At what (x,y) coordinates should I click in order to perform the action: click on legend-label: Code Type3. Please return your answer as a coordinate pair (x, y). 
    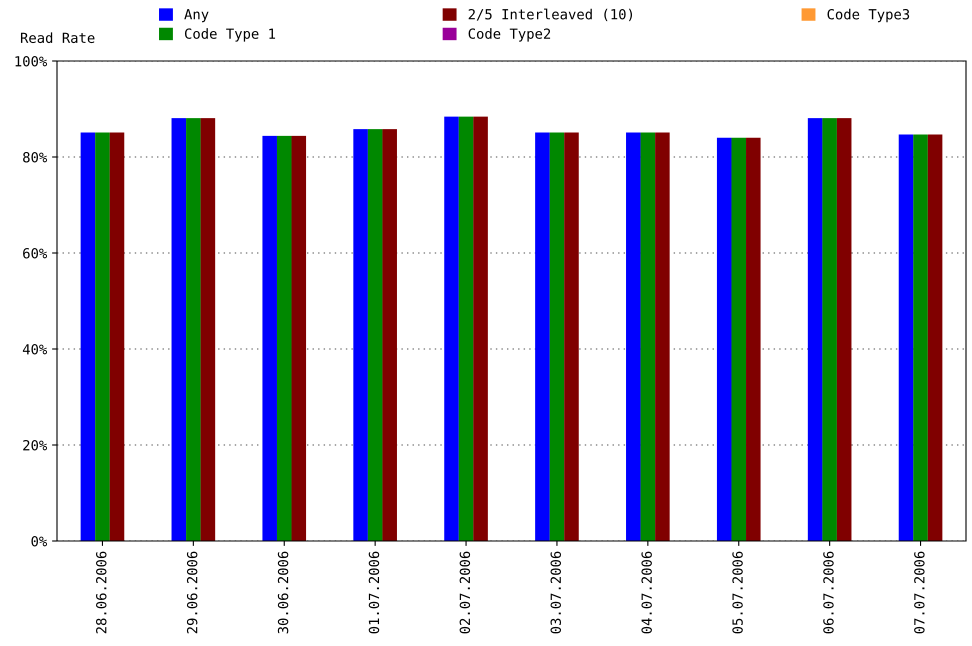
    Looking at the image, I should click on (869, 15).